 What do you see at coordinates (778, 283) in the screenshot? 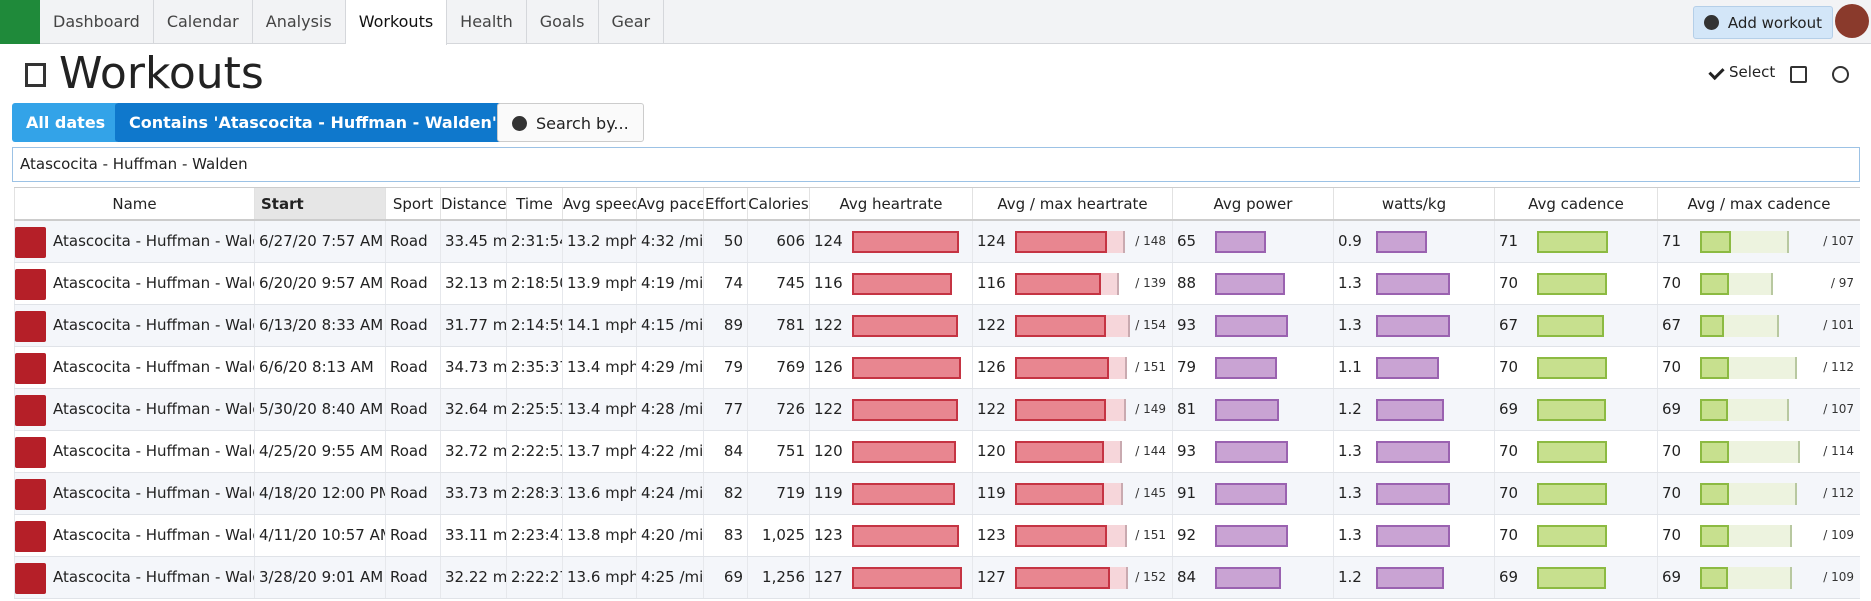
I see `cell: 745` at bounding box center [778, 283].